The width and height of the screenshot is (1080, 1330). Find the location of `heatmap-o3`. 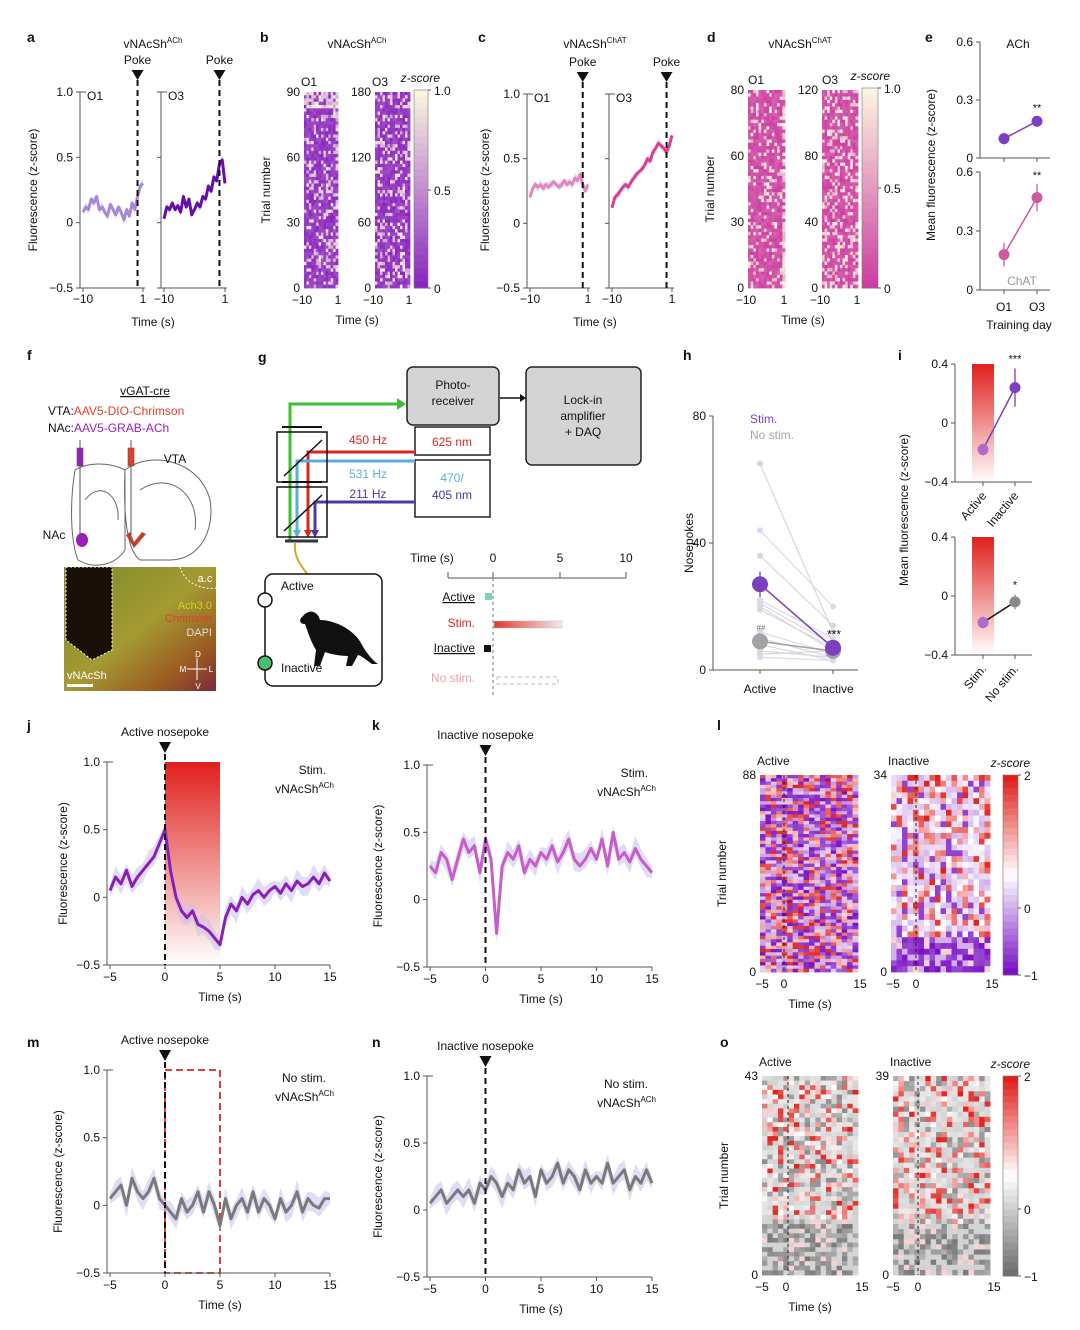

heatmap-o3 is located at coordinates (393, 190).